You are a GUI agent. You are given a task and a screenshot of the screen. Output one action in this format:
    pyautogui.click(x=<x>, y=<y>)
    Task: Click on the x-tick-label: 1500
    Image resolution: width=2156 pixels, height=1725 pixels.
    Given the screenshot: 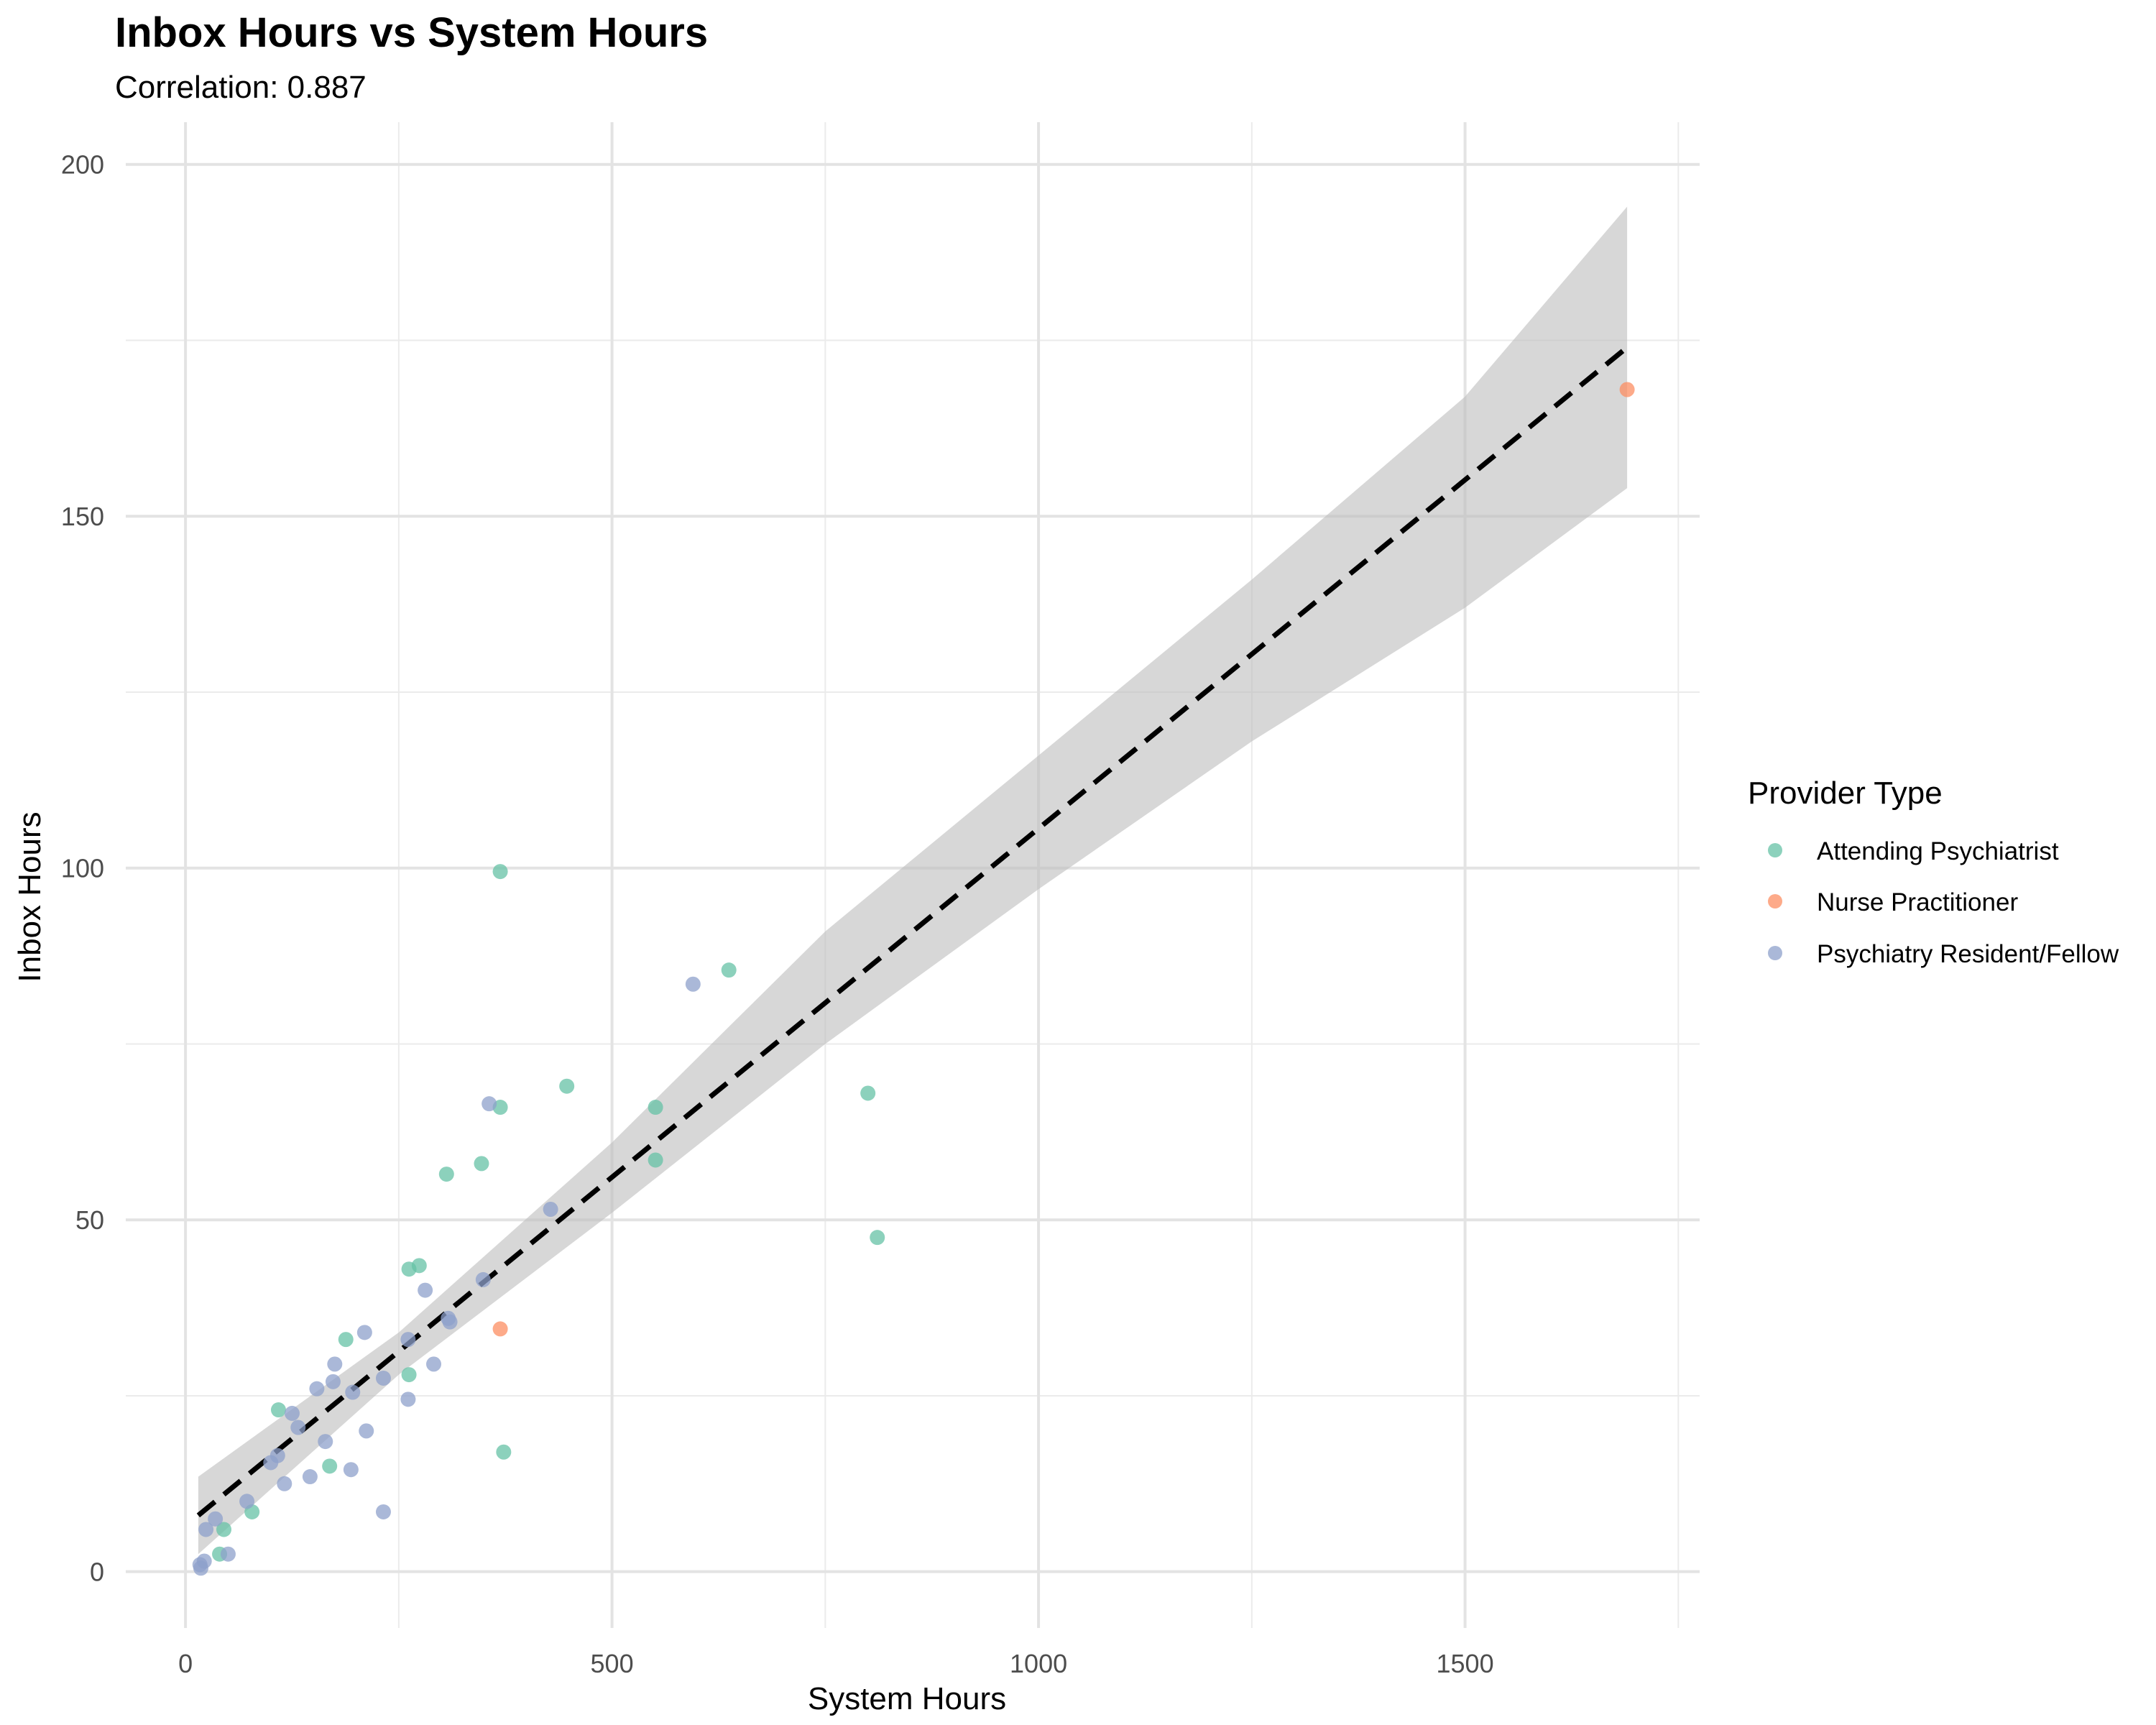 What is the action you would take?
    pyautogui.click(x=1465, y=1663)
    